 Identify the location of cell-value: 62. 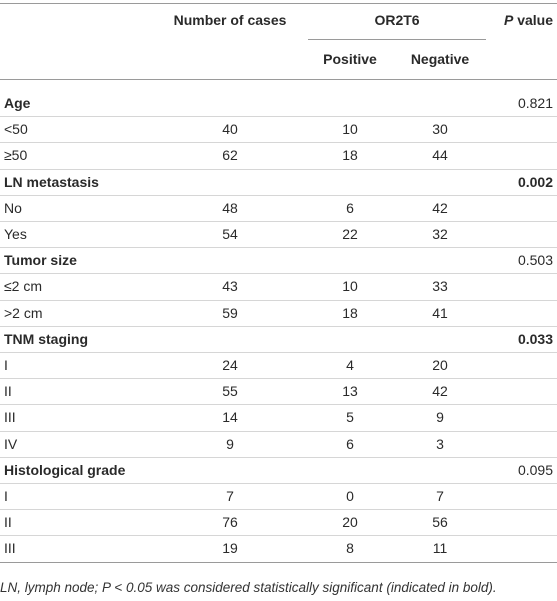
(230, 155).